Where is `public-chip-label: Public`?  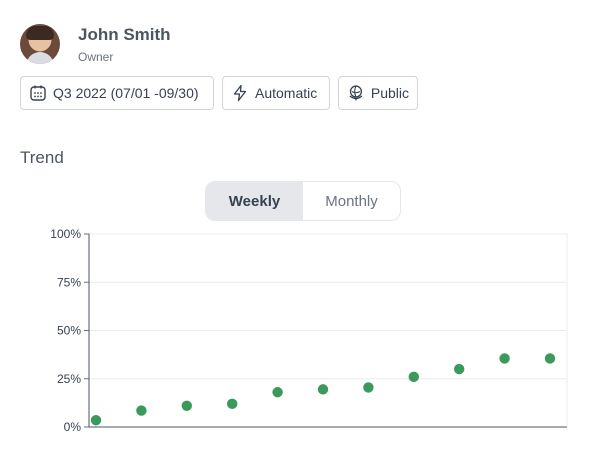 public-chip-label: Public is located at coordinates (389, 93).